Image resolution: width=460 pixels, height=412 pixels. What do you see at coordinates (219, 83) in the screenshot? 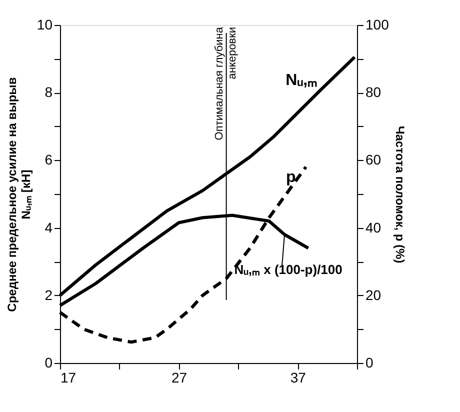
I see `text: Оптимальная глубина` at bounding box center [219, 83].